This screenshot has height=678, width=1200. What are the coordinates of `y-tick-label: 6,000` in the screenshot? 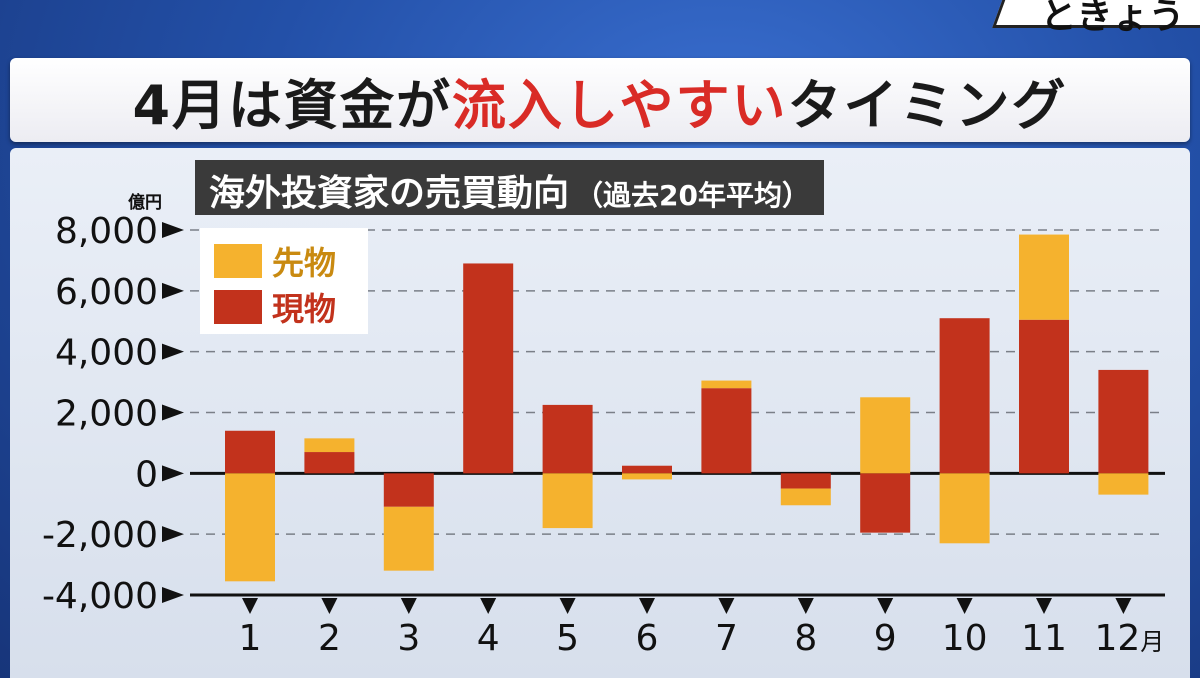 It's located at (106, 292).